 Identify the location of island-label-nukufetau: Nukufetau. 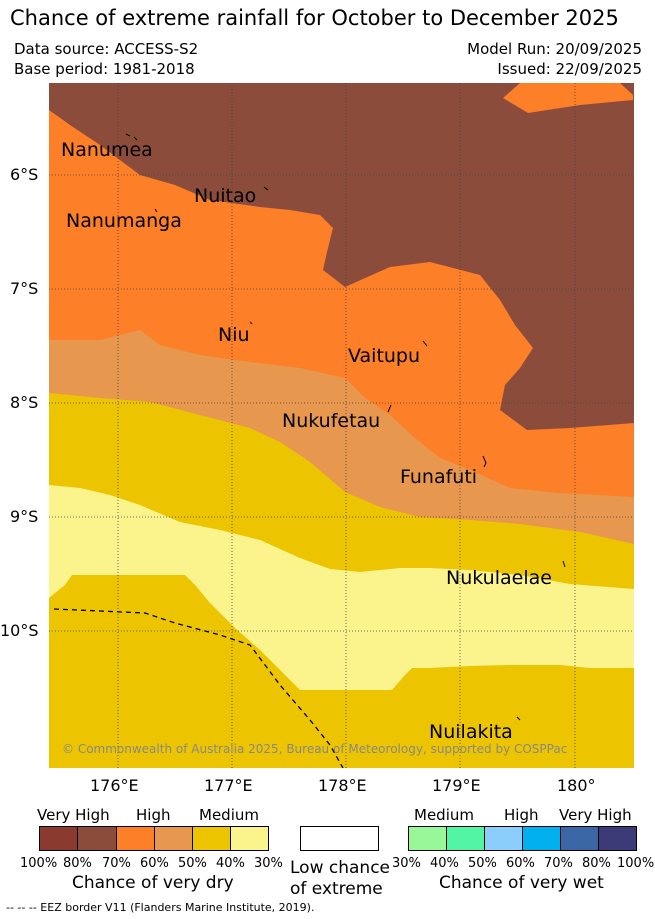
(331, 421).